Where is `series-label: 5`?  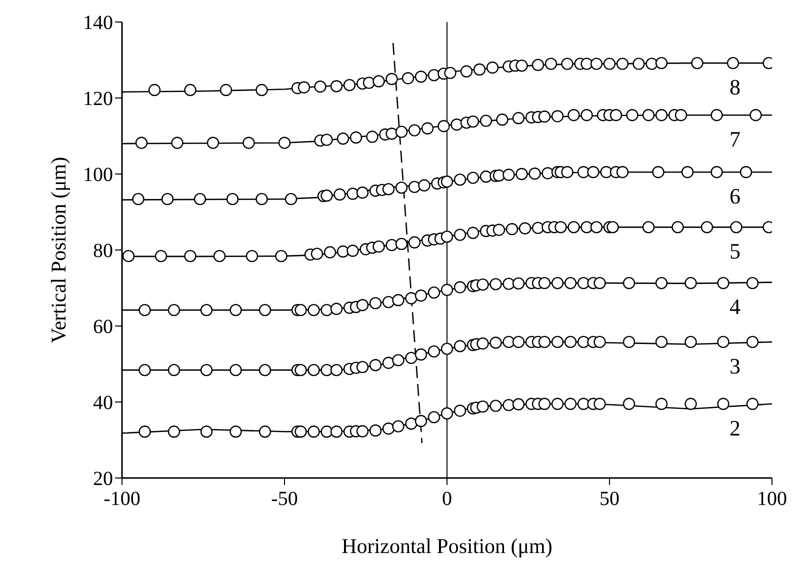 series-label: 5 is located at coordinates (735, 251).